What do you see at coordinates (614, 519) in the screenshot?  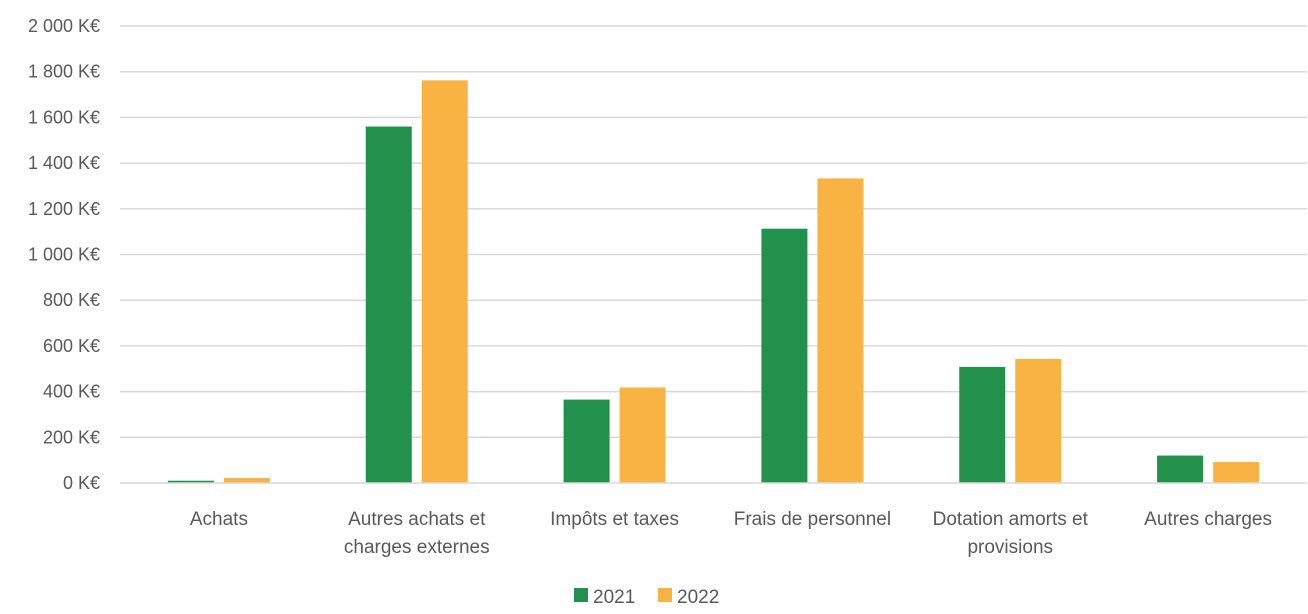 I see `x-tick-label: Impôts et taxes` at bounding box center [614, 519].